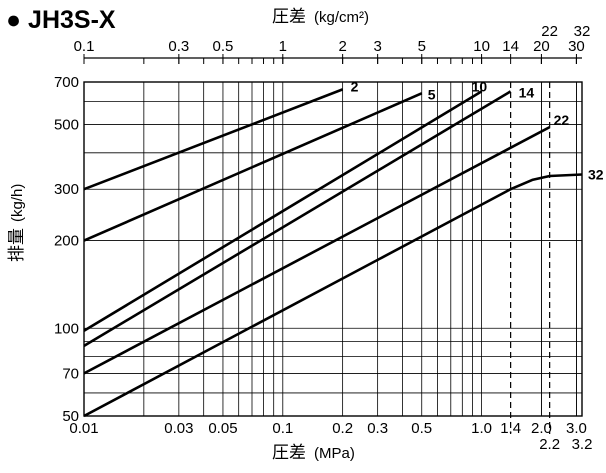 This screenshot has width=606, height=473. What do you see at coordinates (84, 46) in the screenshot?
I see `top-axis-tick-label: 0.1` at bounding box center [84, 46].